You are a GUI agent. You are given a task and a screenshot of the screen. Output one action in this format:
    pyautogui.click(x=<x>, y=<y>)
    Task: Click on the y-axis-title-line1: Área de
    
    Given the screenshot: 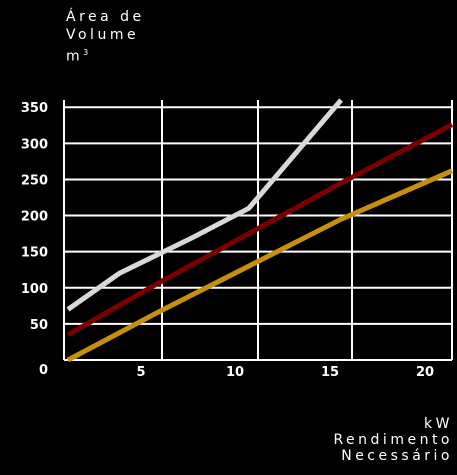 What is the action you would take?
    pyautogui.click(x=105, y=17)
    